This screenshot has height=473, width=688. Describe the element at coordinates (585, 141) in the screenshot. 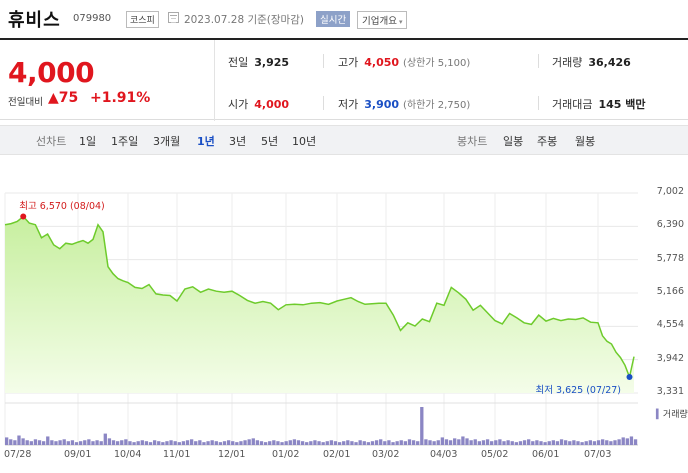

I see `tab-monthly-candle: 월봉` at that location.